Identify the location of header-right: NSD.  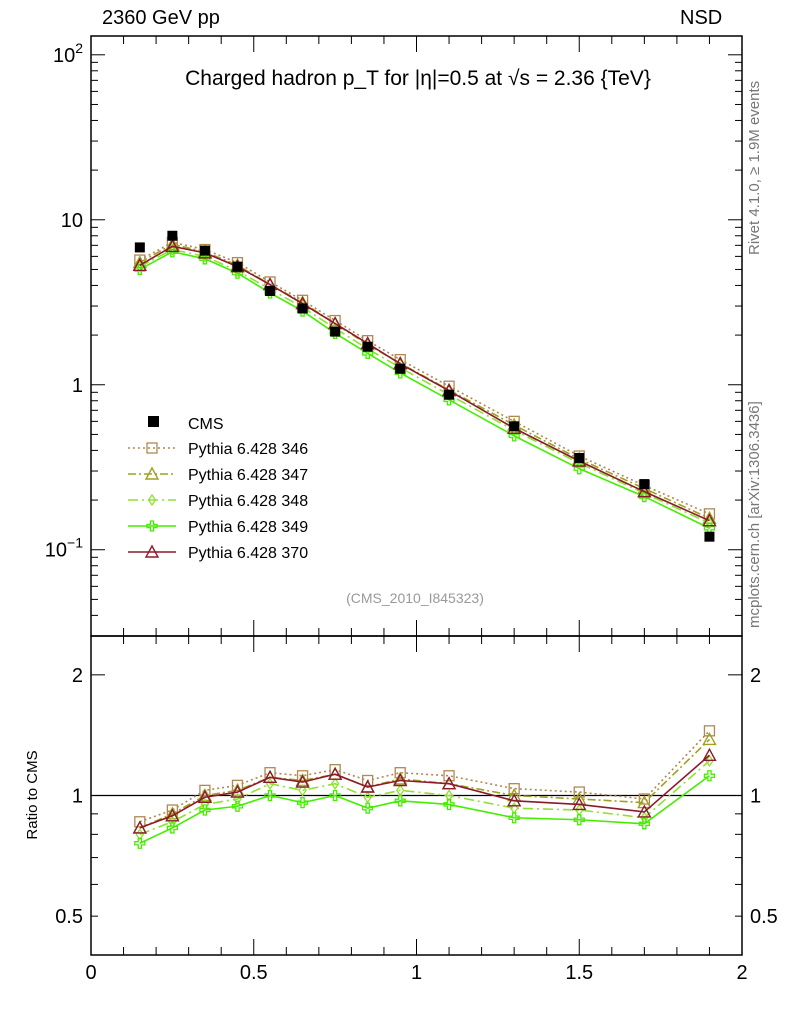
(701, 18).